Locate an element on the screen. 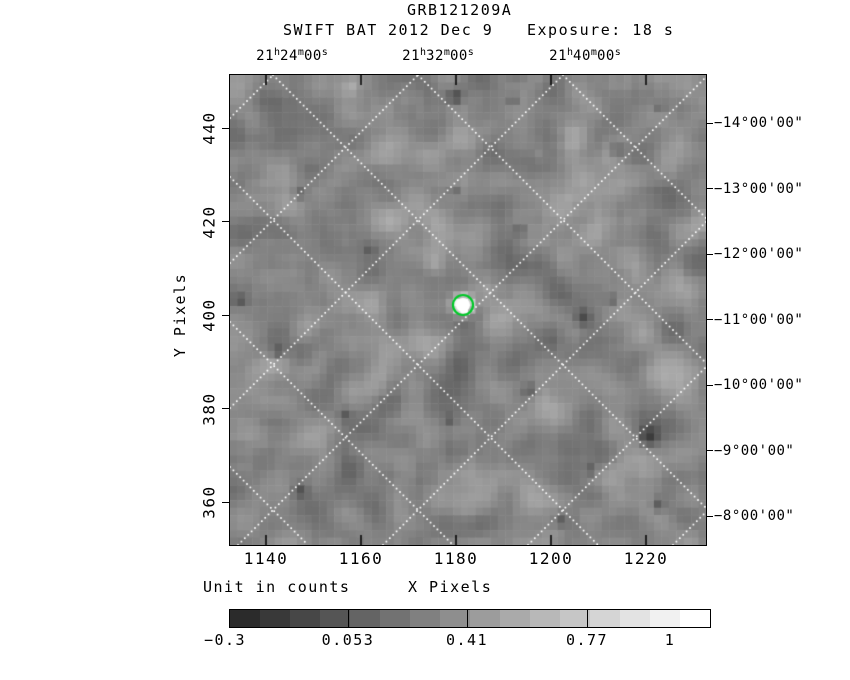  y-tick-label: 420 is located at coordinates (209, 221).